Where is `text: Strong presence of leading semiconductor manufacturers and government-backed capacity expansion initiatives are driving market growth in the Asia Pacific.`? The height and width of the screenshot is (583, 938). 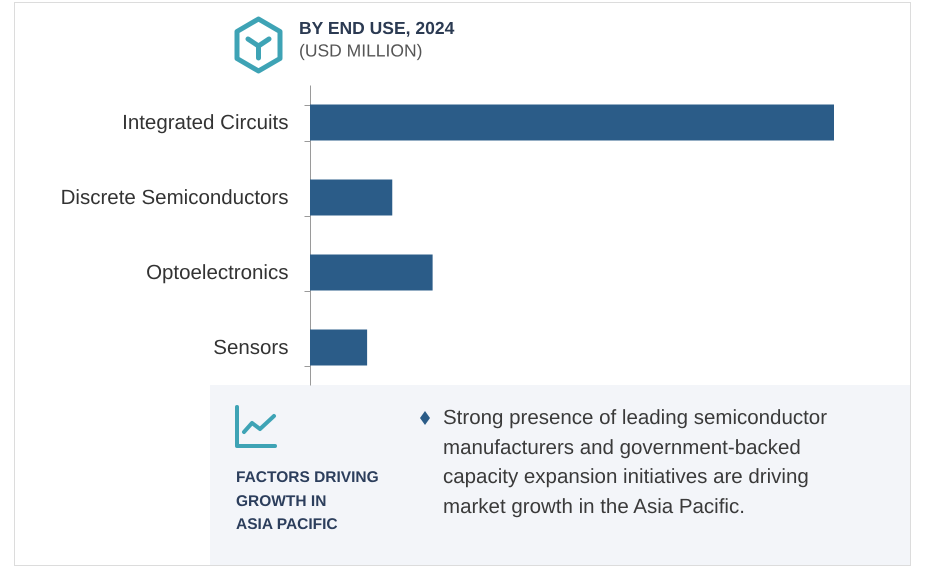
text: Strong presence of leading semiconductor manufacturers and government-backed capacity expansion initiatives are driving market growth in the Asia Pacific. is located at coordinates (635, 462).